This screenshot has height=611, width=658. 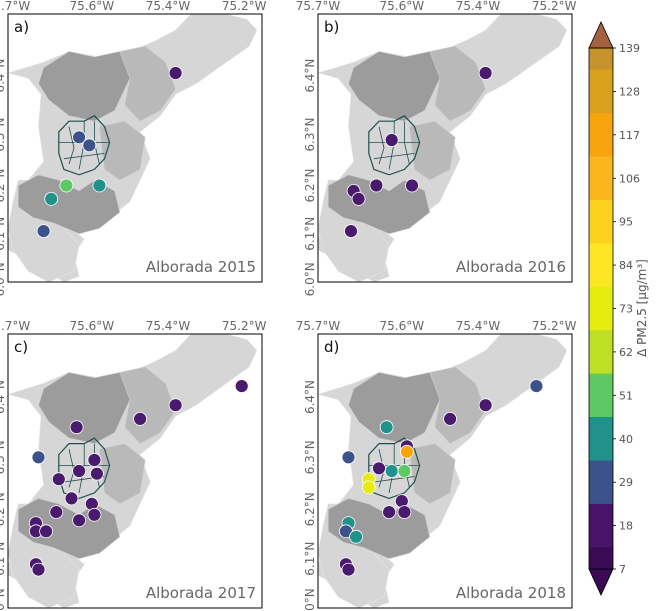 I want to click on panel-letter: b), so click(x=331, y=27).